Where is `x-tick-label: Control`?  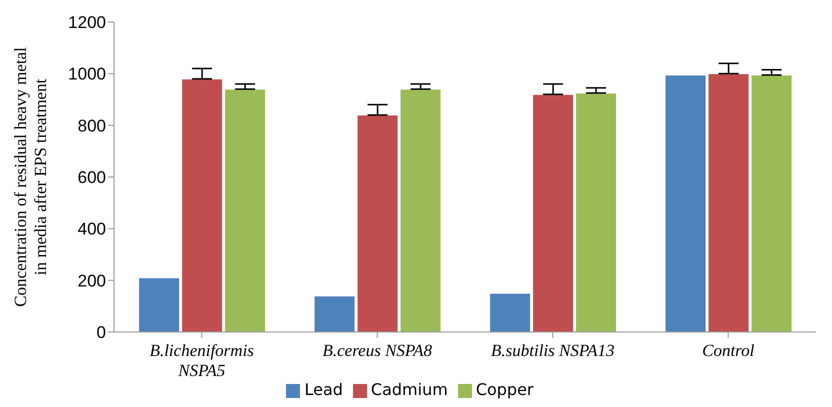 x-tick-label: Control is located at coordinates (728, 350).